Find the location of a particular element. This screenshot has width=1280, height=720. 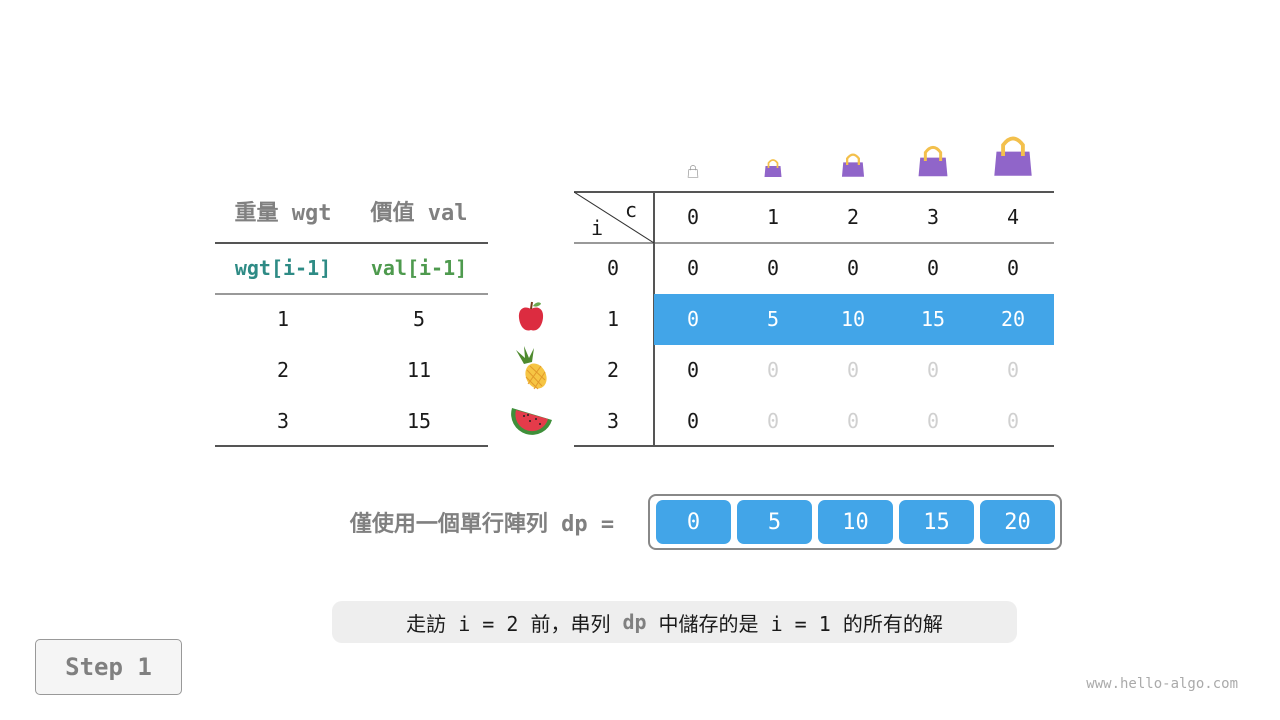

caption-code: dp is located at coordinates (634, 622).